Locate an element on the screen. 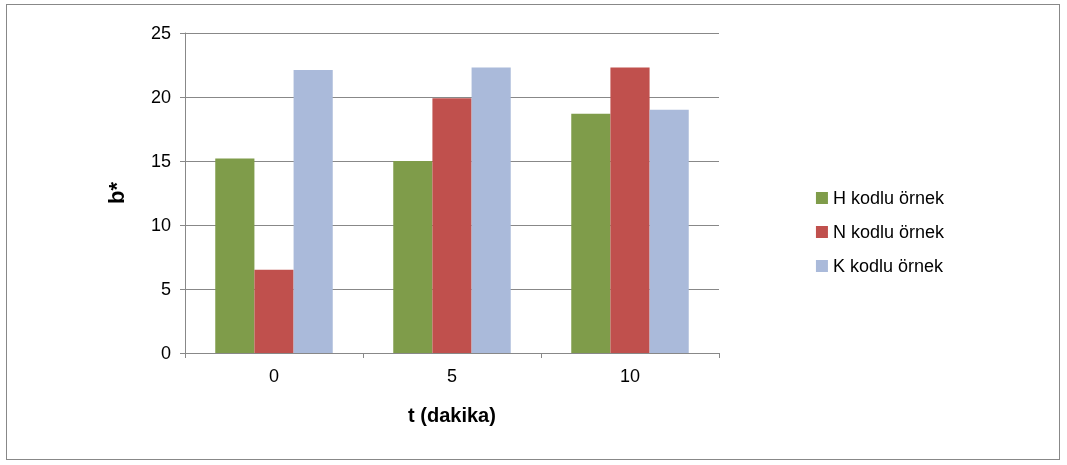 This screenshot has width=1067, height=465. x-tick-label: 0 is located at coordinates (274, 376).